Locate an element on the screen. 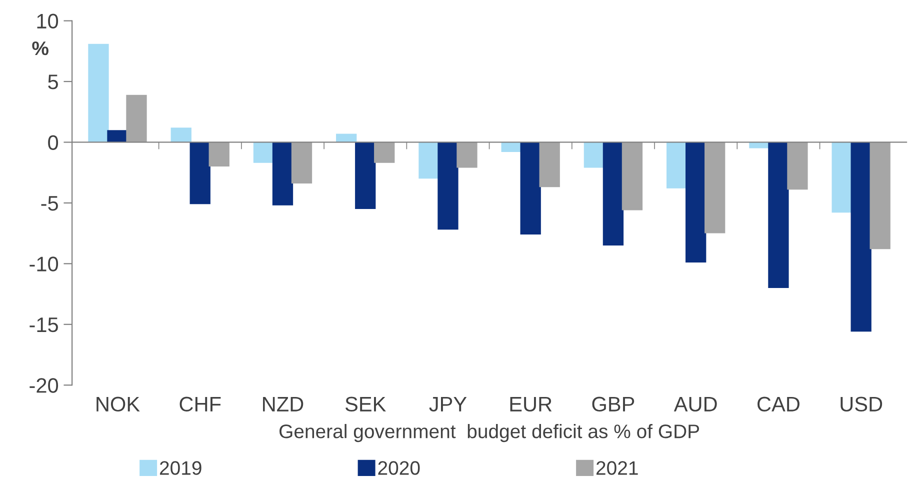  y-tick-label: -10 is located at coordinates (44, 264).